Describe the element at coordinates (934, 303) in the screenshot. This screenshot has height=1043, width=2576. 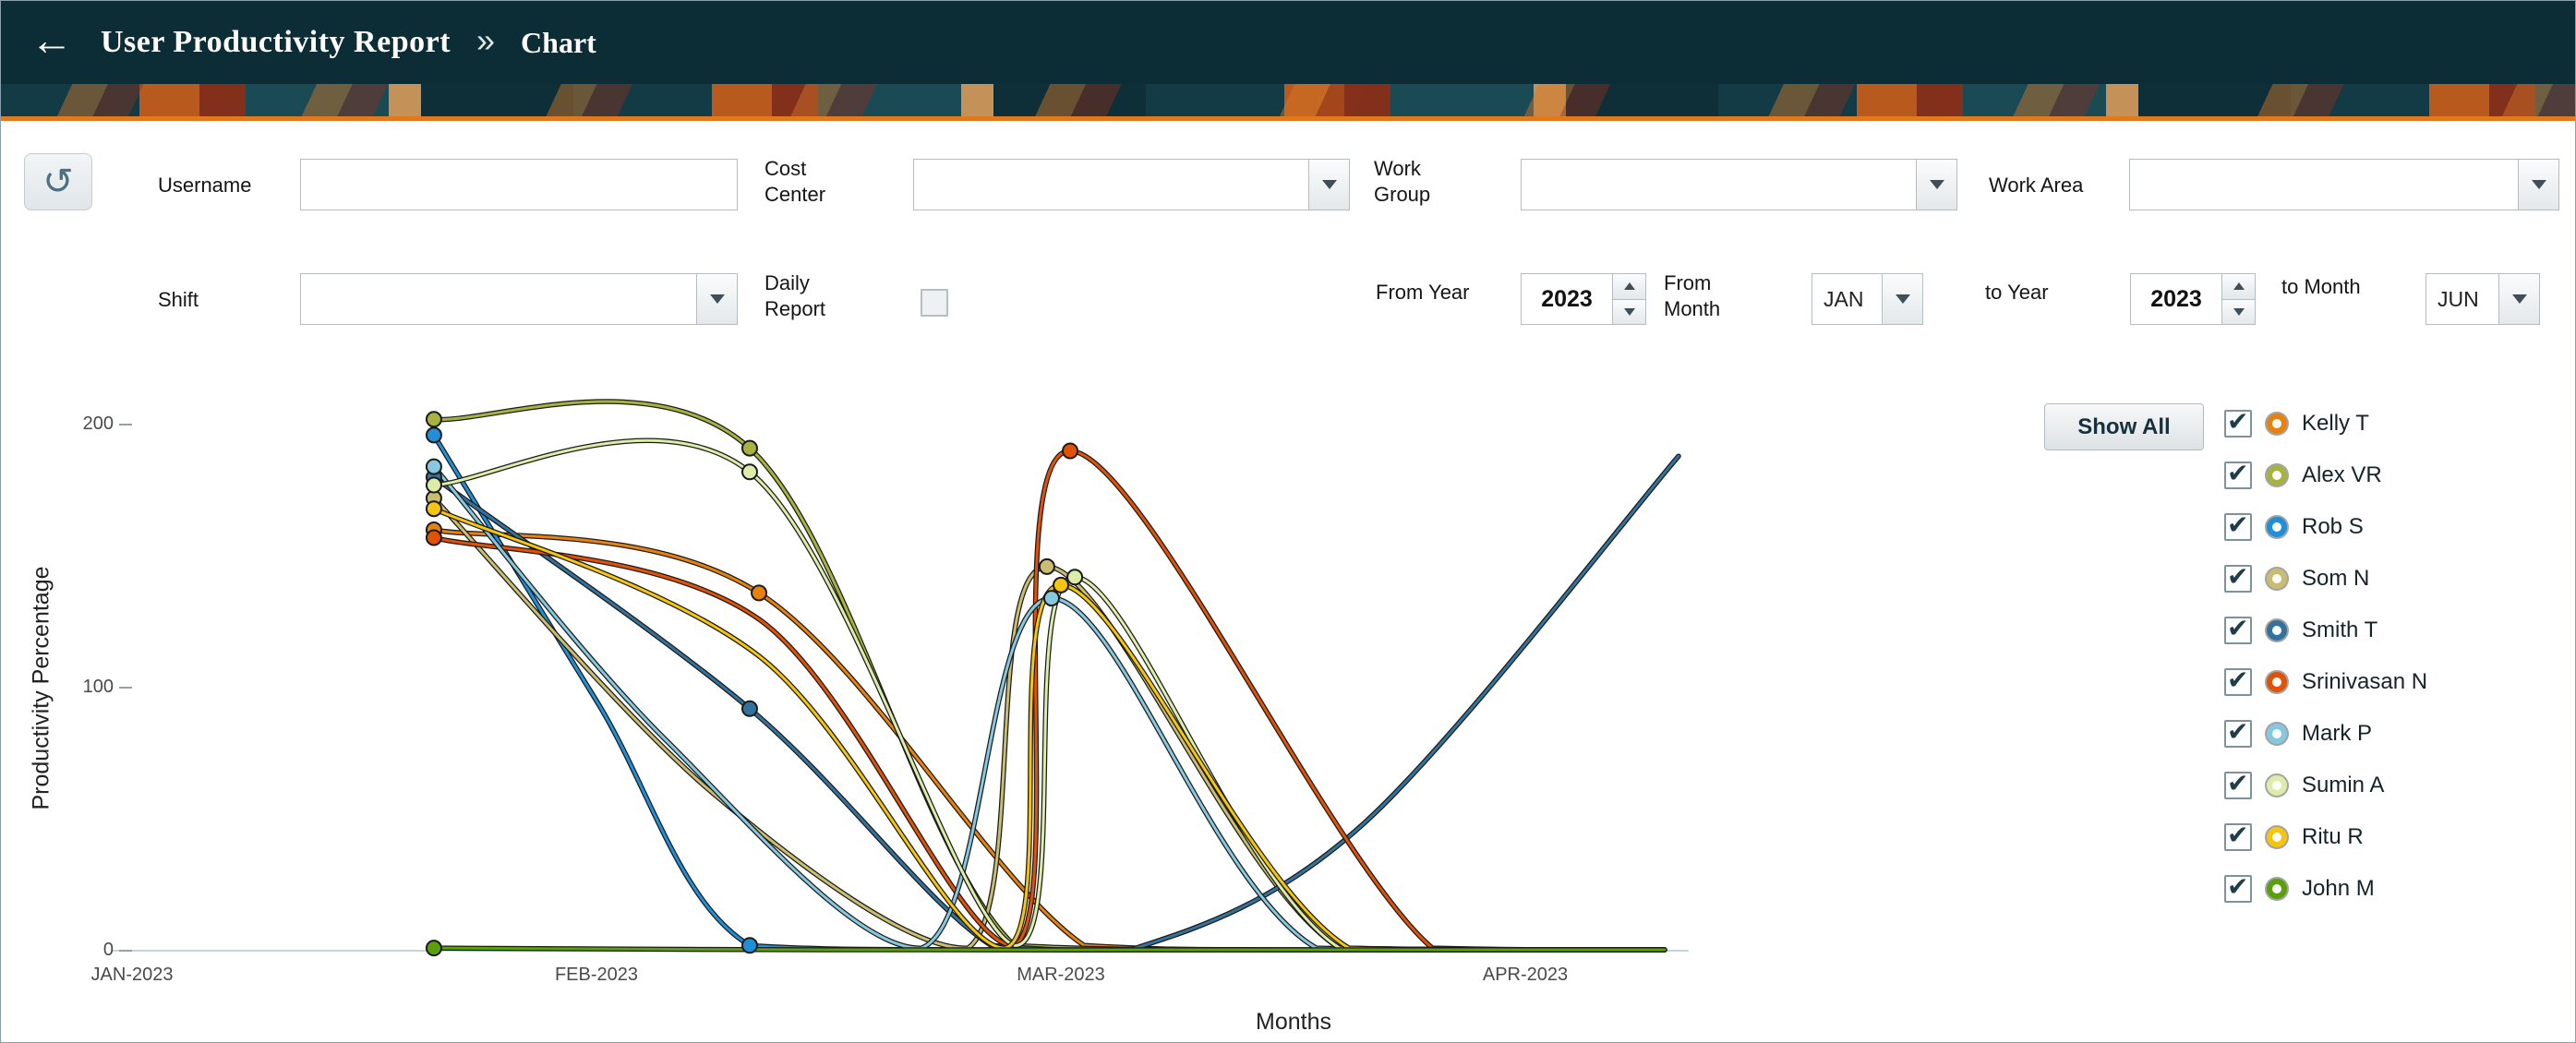
I see `daily-report-checkbox` at that location.